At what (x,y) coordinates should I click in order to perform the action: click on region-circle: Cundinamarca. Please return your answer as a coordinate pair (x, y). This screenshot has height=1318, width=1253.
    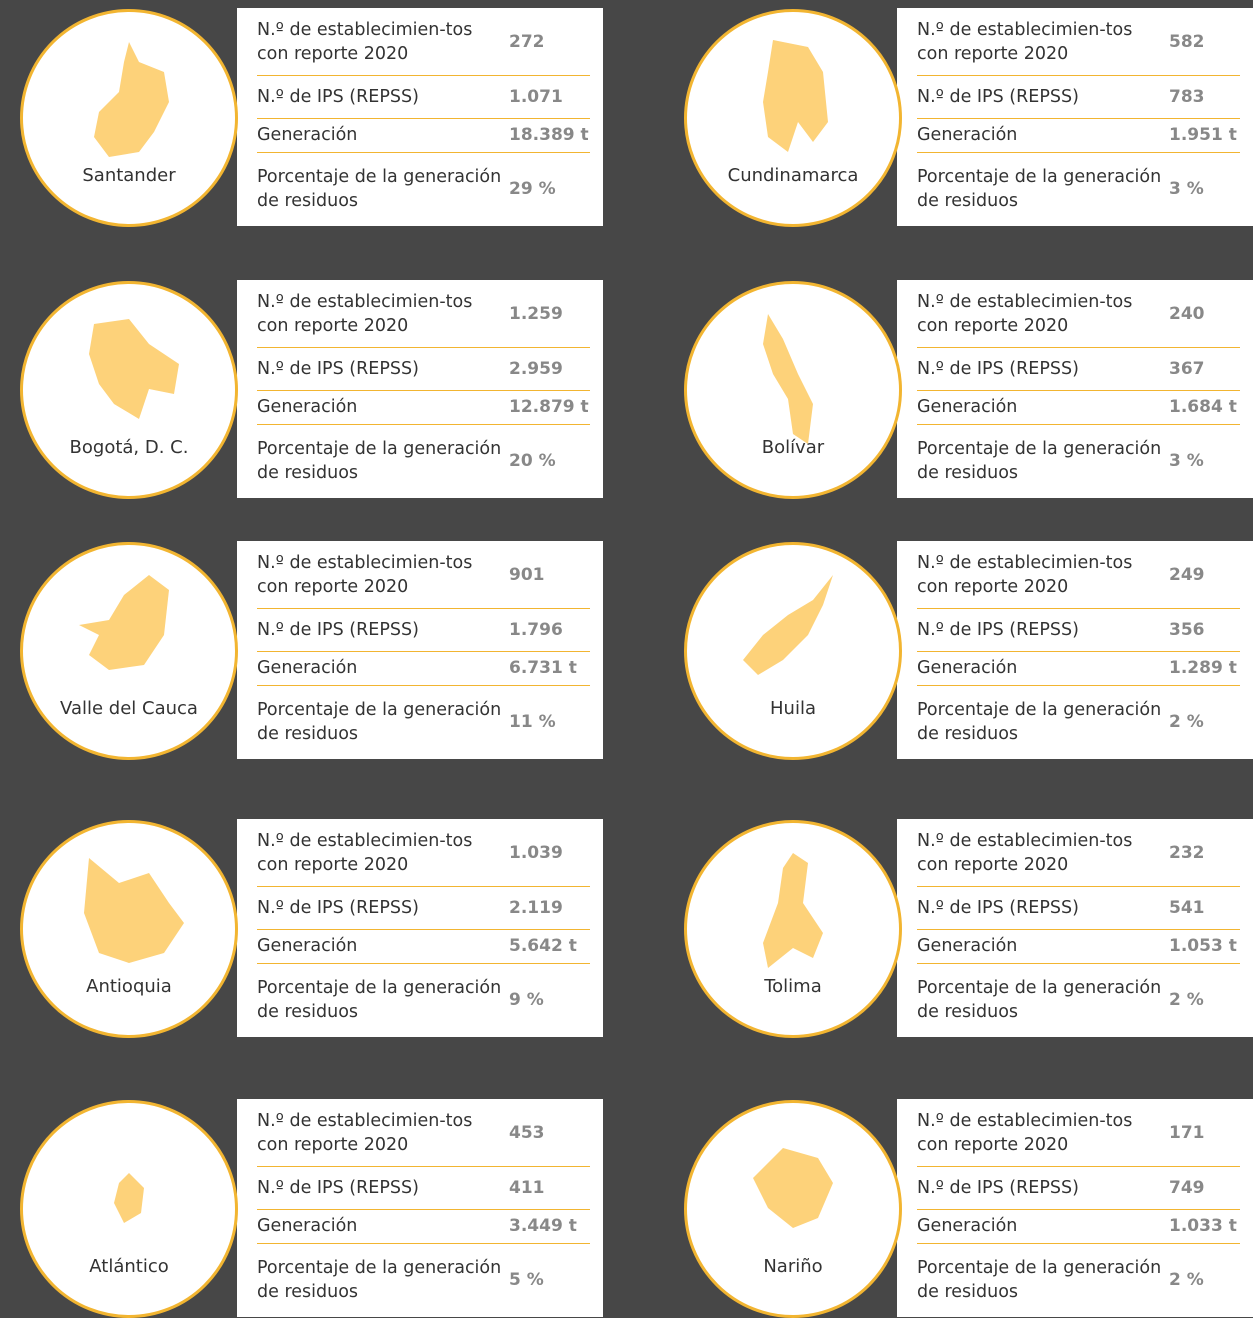
    Looking at the image, I should click on (793, 118).